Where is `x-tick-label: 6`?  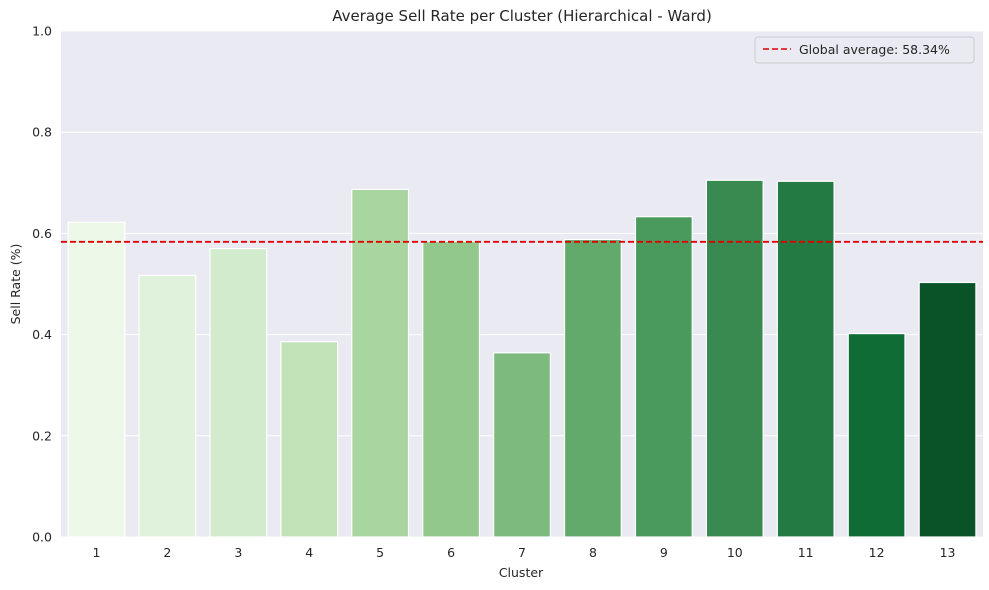
x-tick-label: 6 is located at coordinates (451, 552).